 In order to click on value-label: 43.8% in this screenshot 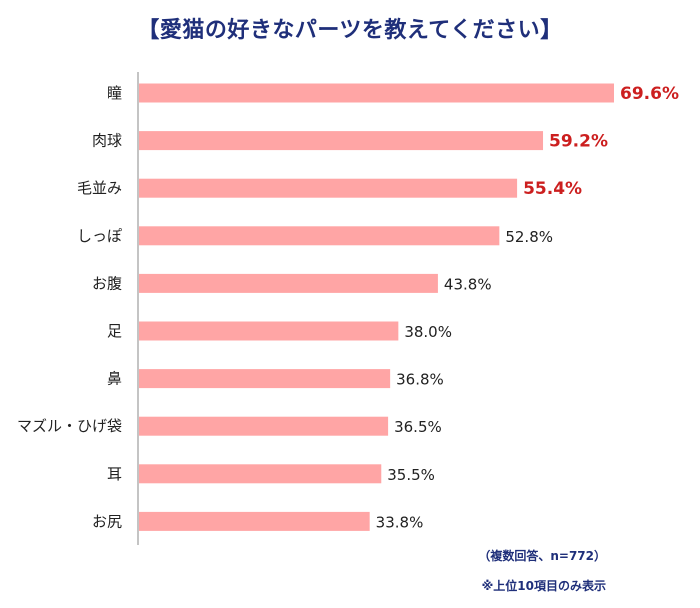, I will do `click(468, 284)`.